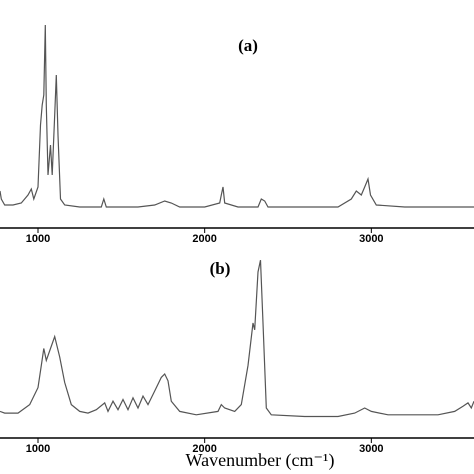 The image size is (474, 474). Describe the element at coordinates (260, 460) in the screenshot. I see `x-axis-label: Wavenumber (cm⁻¹)` at that location.